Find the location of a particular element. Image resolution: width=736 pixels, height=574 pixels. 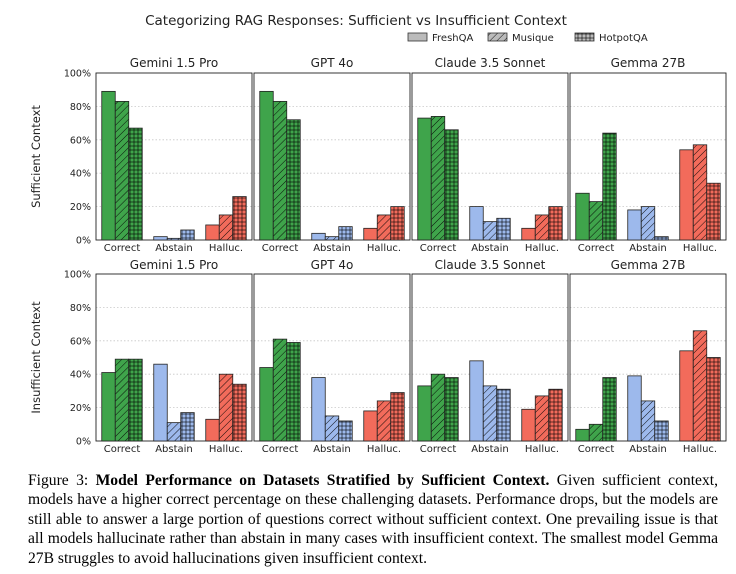

ytick-label: 0% is located at coordinates (83, 241).